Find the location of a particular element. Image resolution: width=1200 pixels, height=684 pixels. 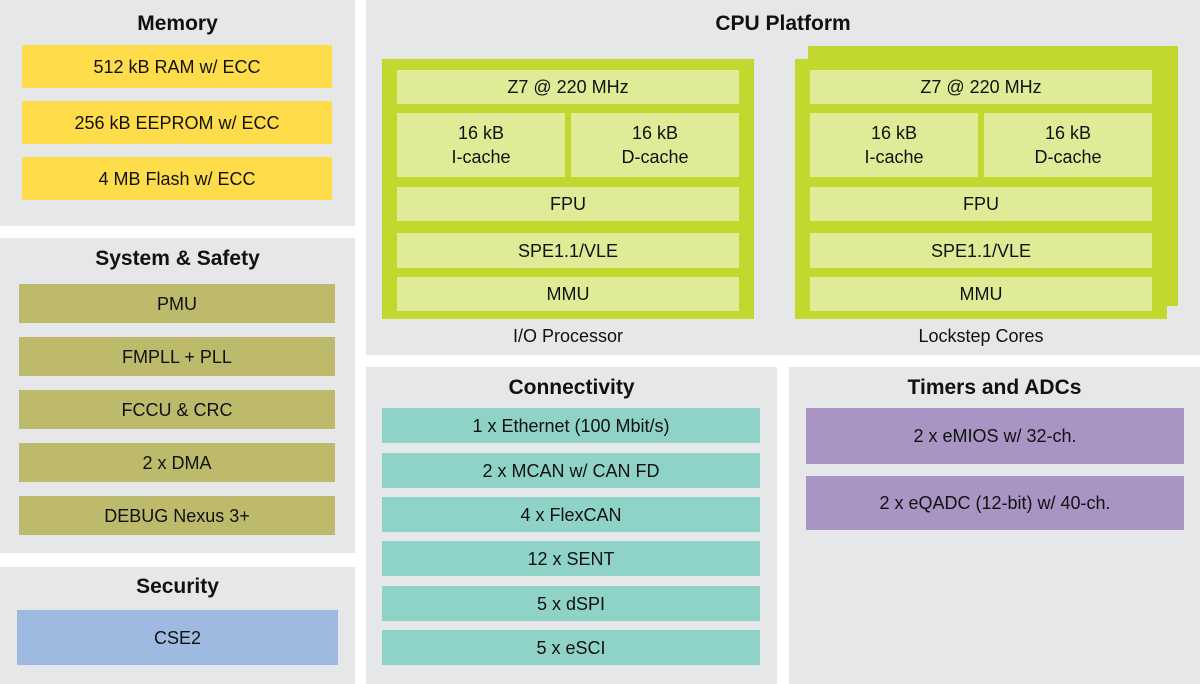

memory-block: 256 kB EEPROM w/ ECC is located at coordinates (177, 122).